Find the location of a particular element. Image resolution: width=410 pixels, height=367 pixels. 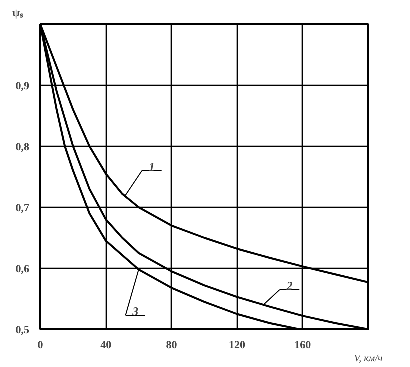

y-tick-label: 0,6 is located at coordinates (23, 270).